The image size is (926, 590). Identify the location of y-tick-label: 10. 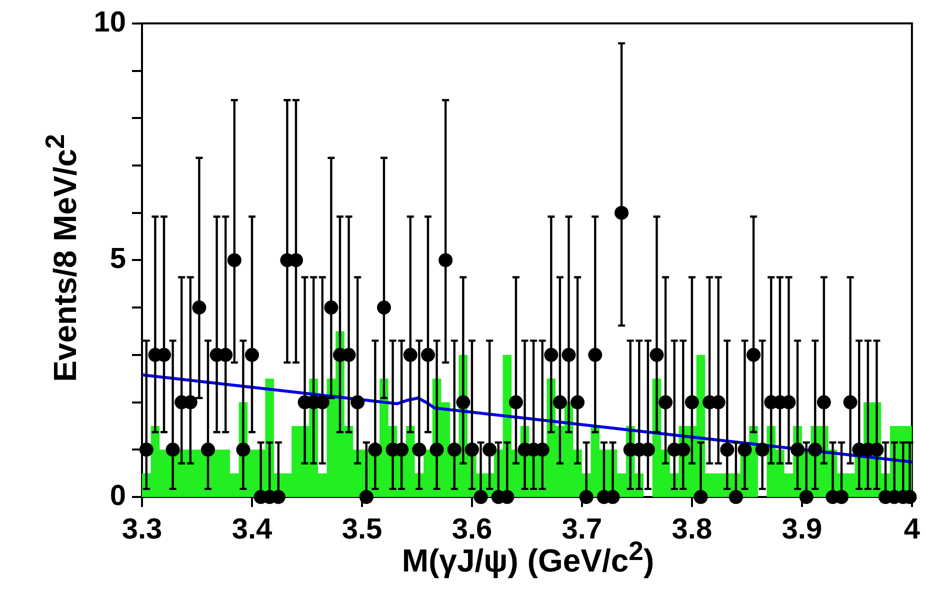
(110, 22).